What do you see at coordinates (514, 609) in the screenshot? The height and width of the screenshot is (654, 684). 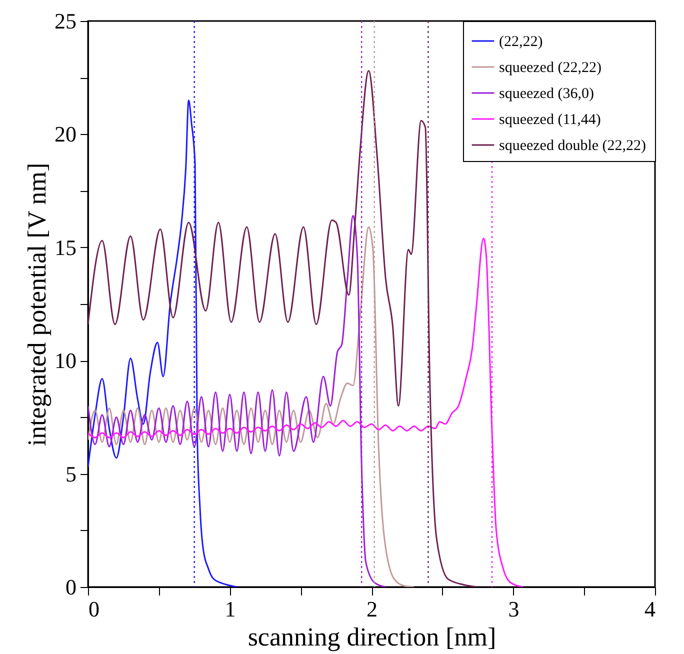 I see `x-tick-label: 3` at bounding box center [514, 609].